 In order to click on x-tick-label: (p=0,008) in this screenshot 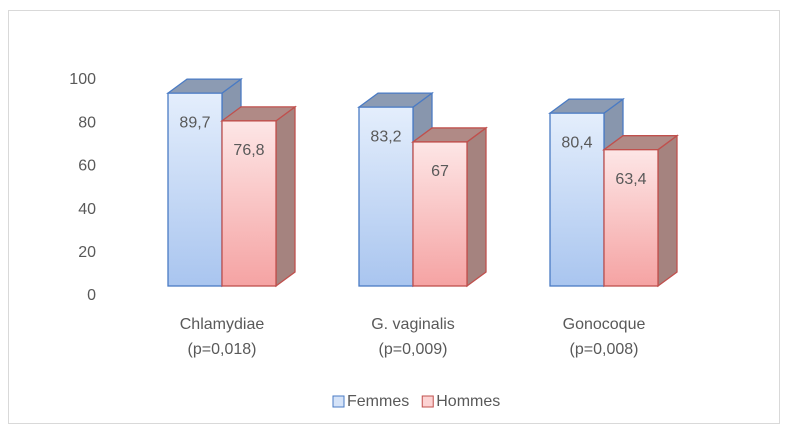, I will do `click(604, 349)`.